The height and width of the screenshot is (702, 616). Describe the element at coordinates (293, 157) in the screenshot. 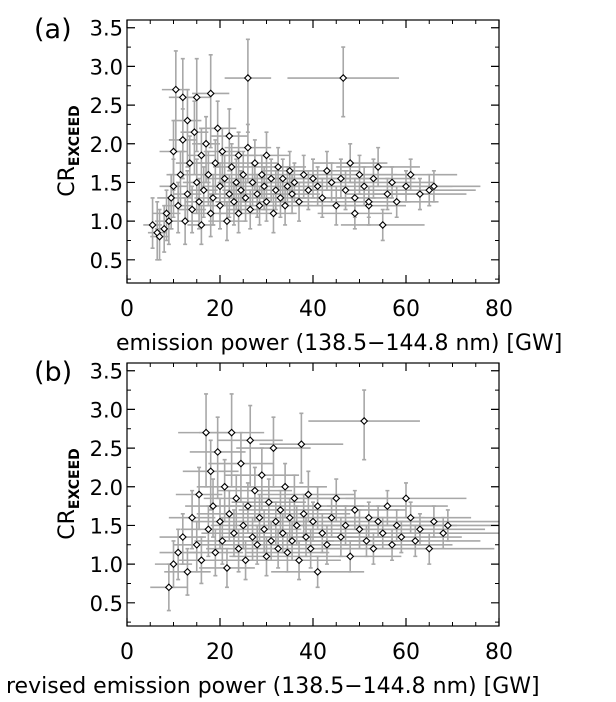

I see `markers-a` at that location.